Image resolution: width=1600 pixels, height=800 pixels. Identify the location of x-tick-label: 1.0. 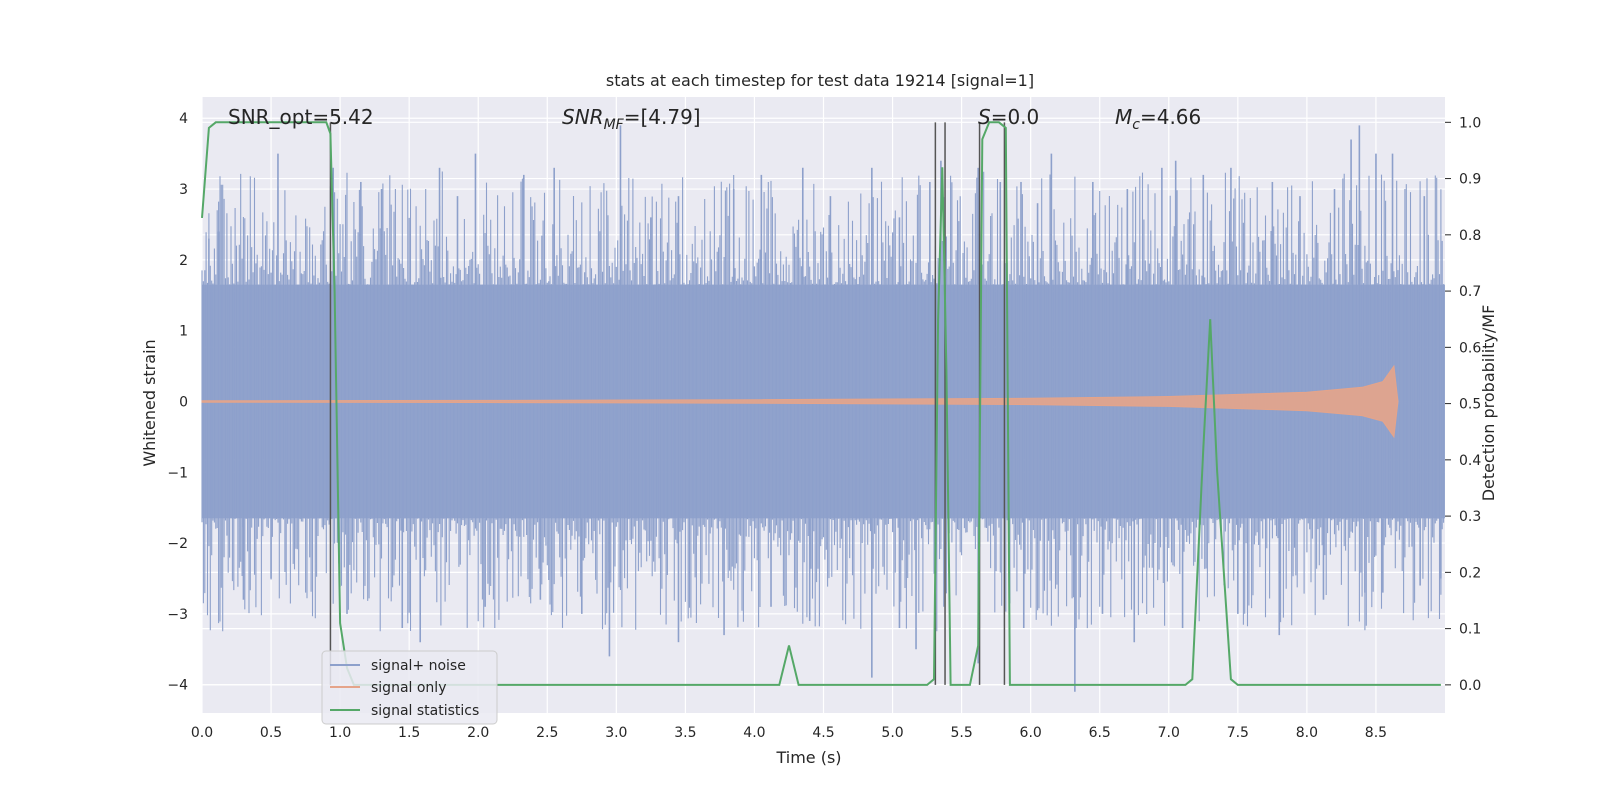
(340, 733).